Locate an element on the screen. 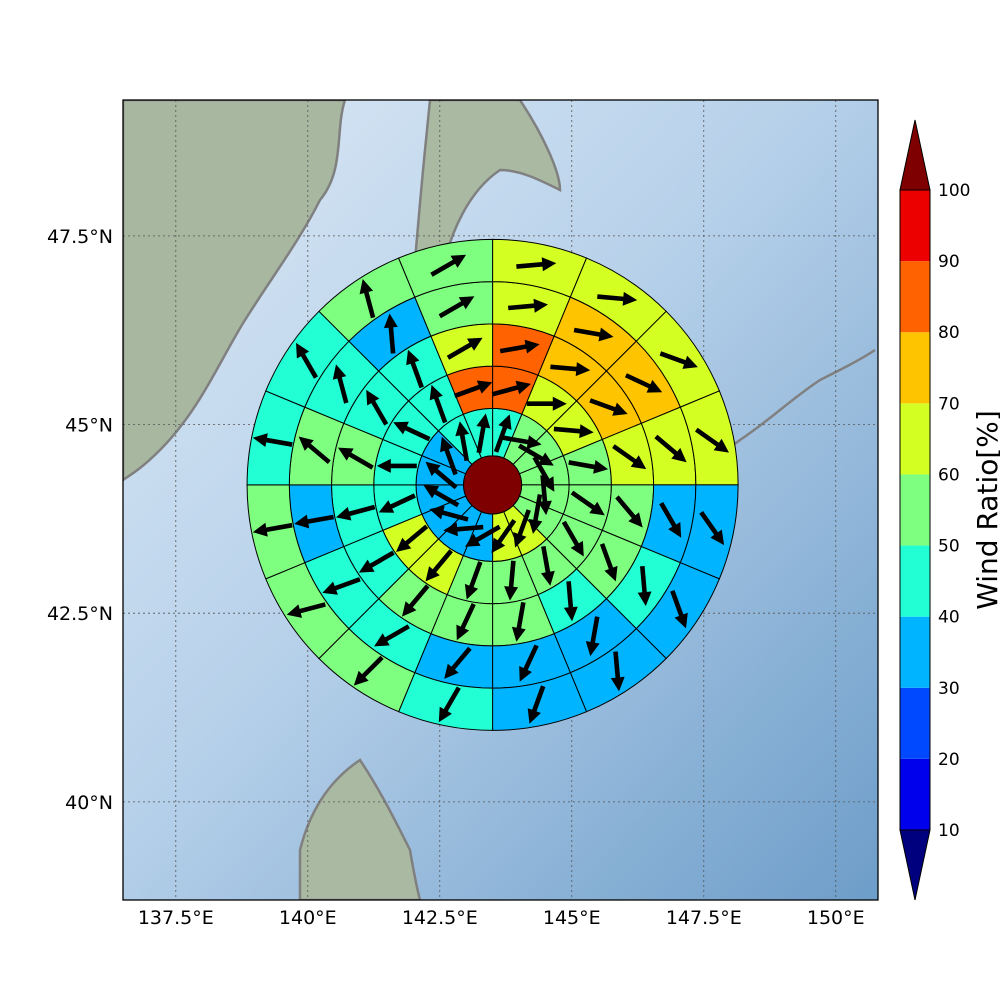 The width and height of the screenshot is (1000, 1000). colorbar: Wind Ratio[%] 10 20 30 40 50 60 70 80 90 100 is located at coordinates (949, 510).